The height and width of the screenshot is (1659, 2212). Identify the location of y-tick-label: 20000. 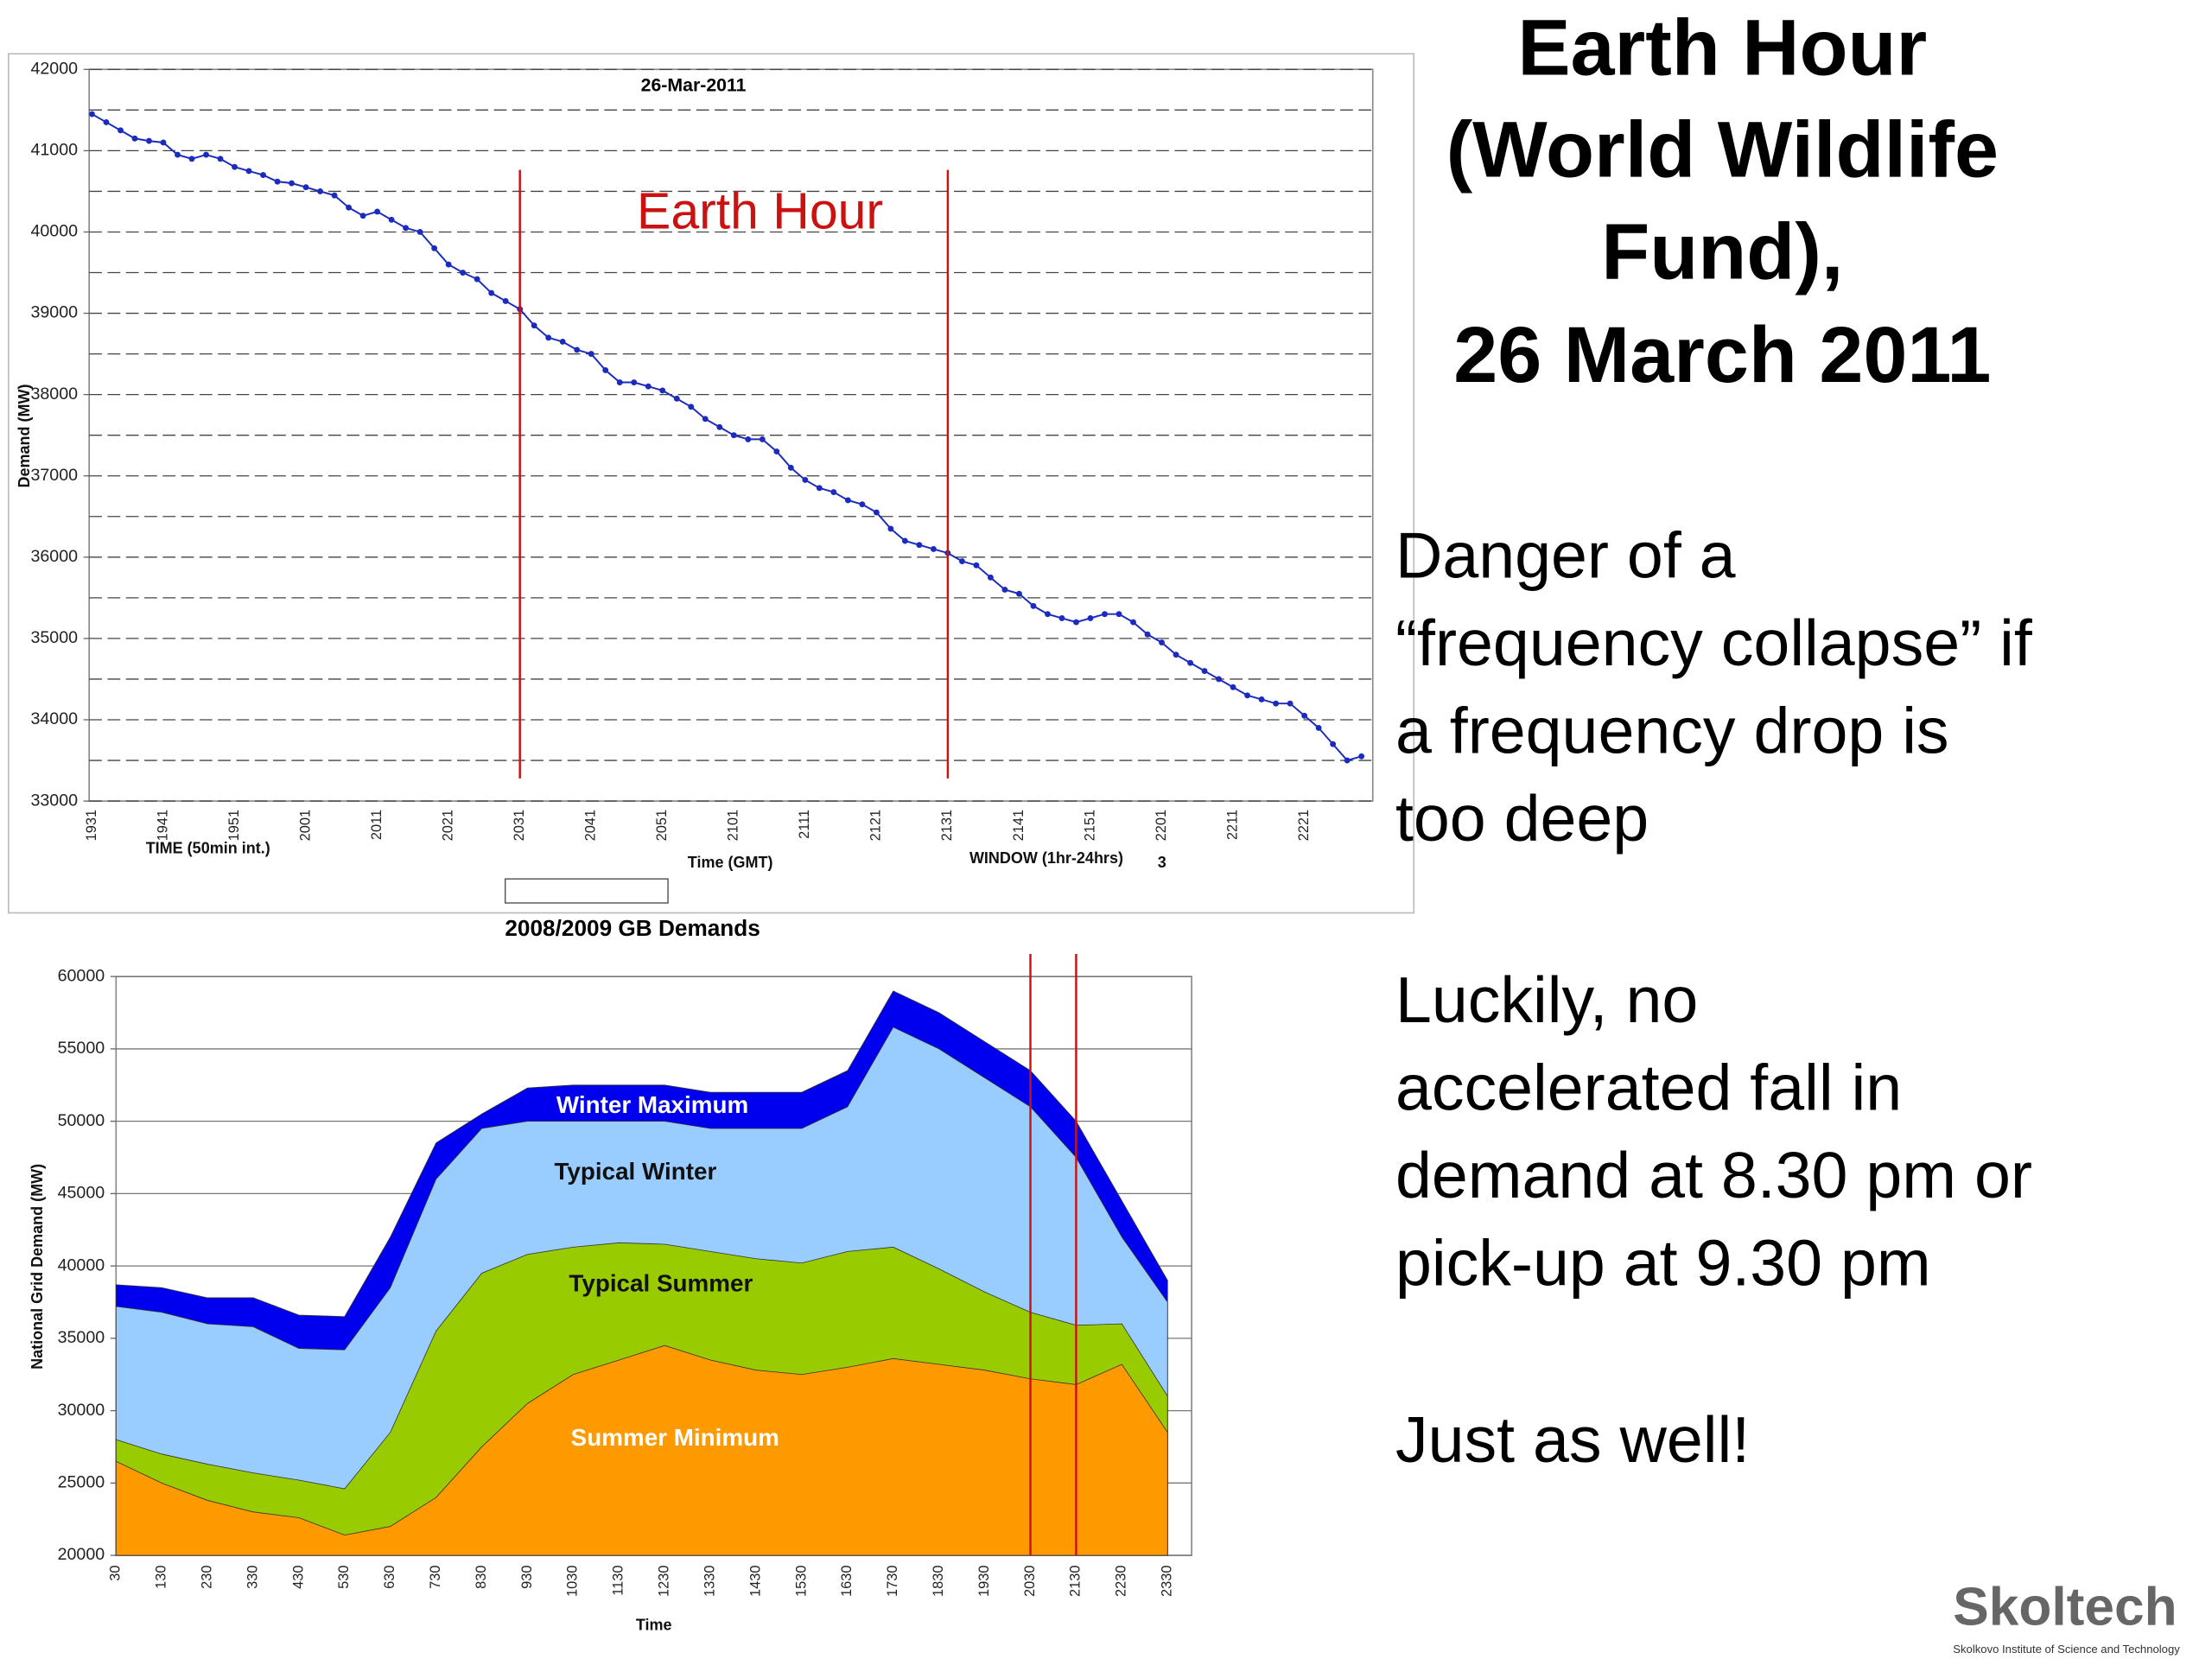
(81, 1554).